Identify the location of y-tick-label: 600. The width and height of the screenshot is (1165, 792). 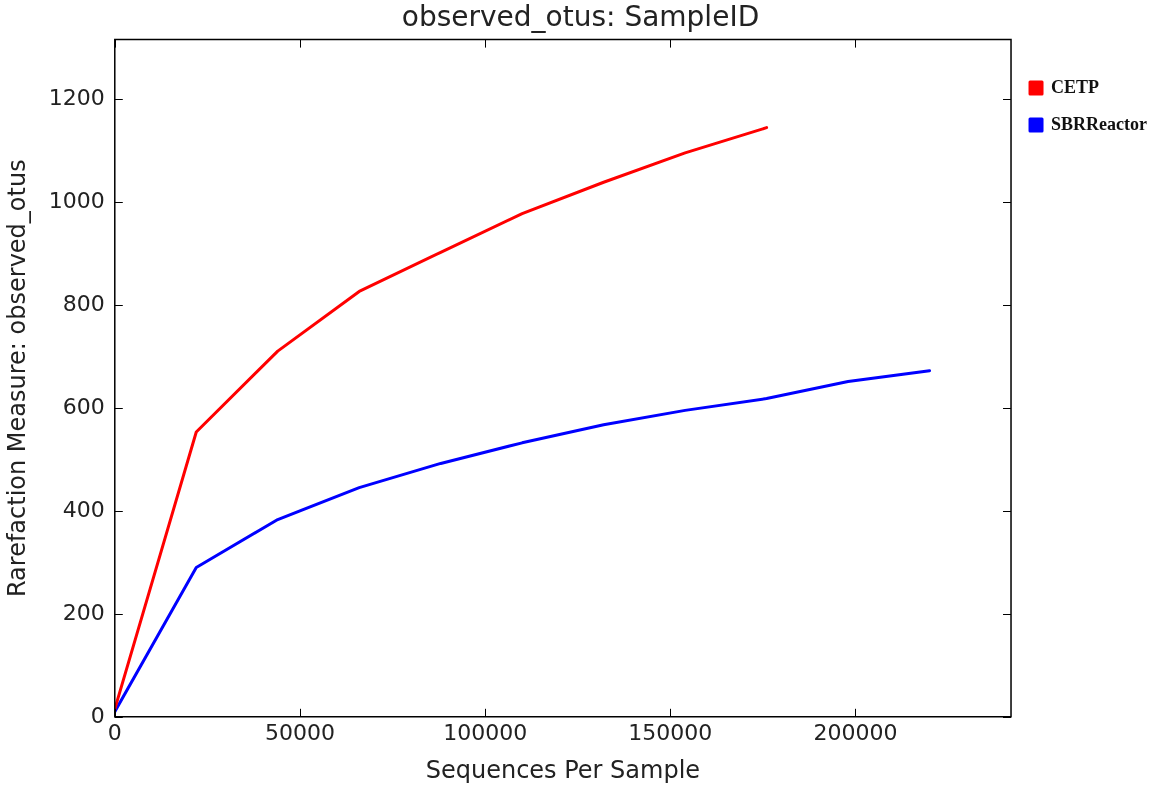
(83, 406).